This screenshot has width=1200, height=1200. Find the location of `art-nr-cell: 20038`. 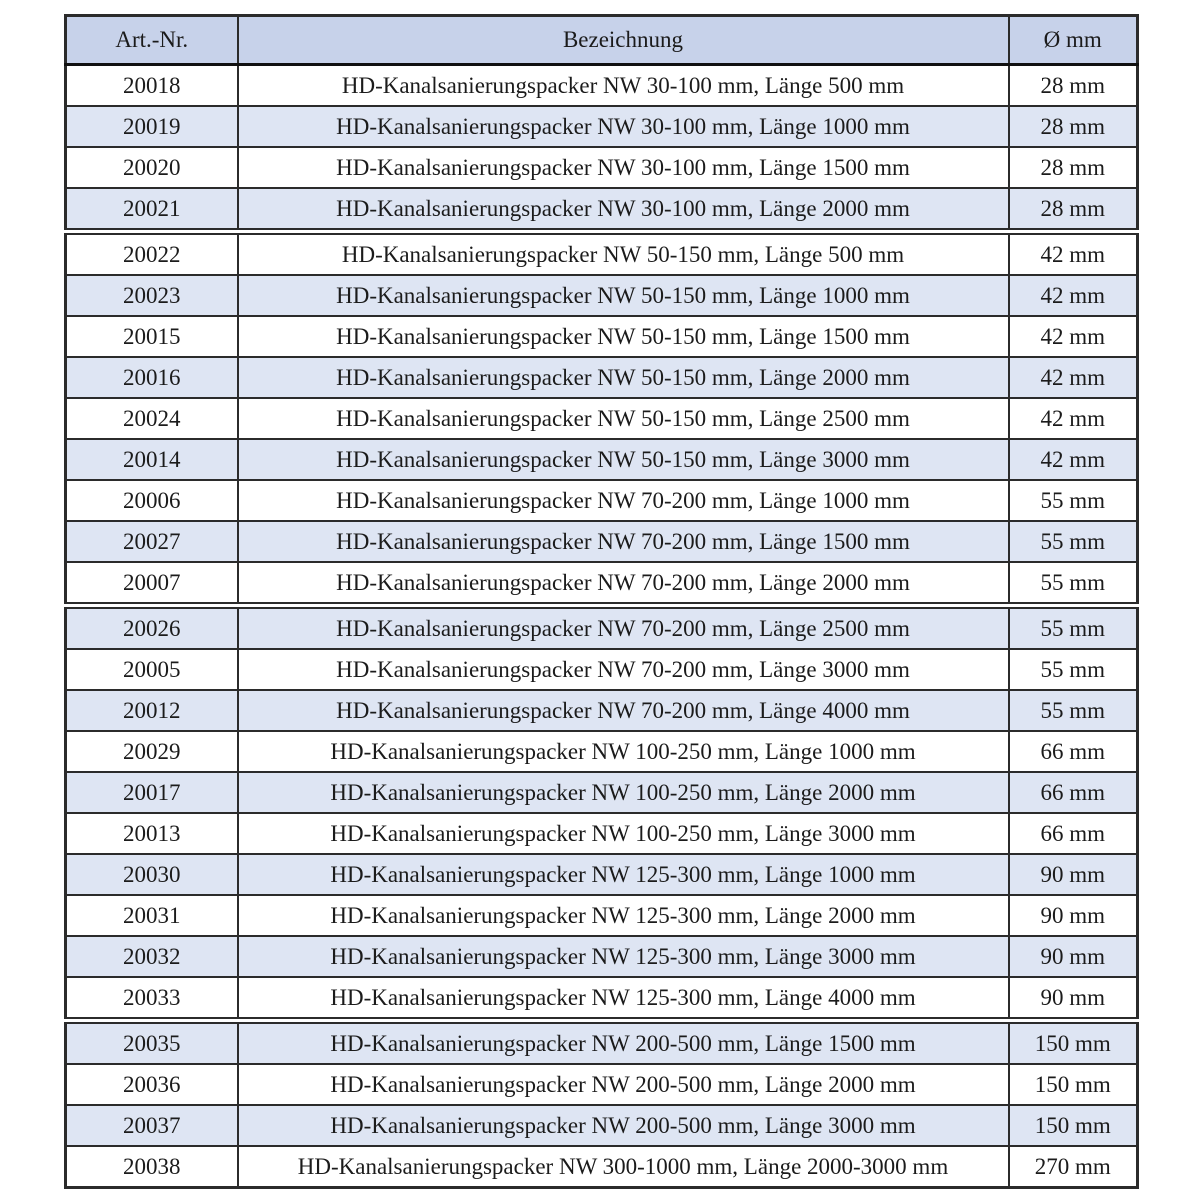

art-nr-cell: 20038 is located at coordinates (151, 1167).